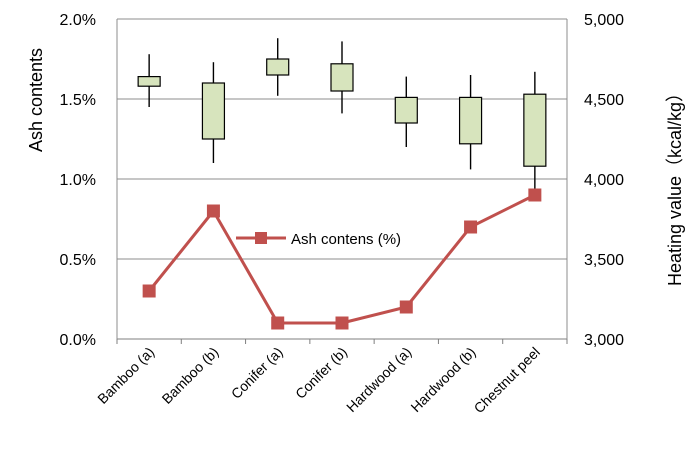  I want to click on left-tick-label: 0.5%, so click(78, 260).